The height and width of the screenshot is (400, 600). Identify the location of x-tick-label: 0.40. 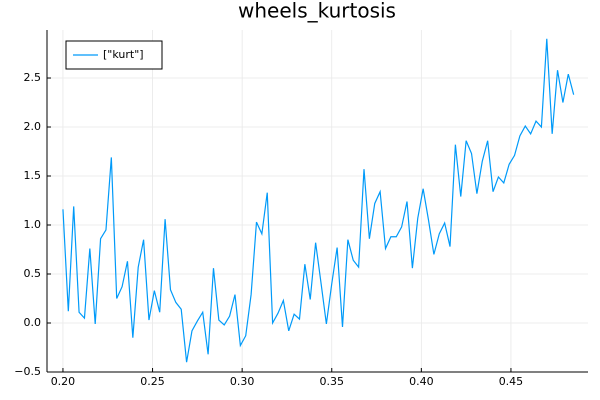
(421, 381).